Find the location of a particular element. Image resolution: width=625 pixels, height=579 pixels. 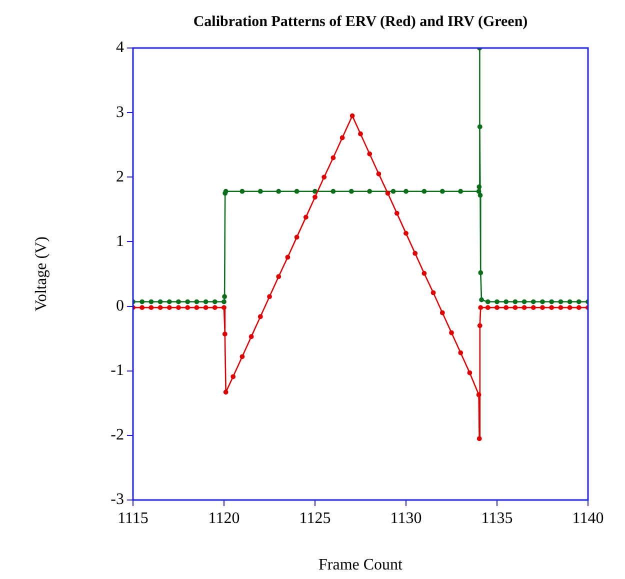

y-tick-label: 1 is located at coordinates (120, 241).